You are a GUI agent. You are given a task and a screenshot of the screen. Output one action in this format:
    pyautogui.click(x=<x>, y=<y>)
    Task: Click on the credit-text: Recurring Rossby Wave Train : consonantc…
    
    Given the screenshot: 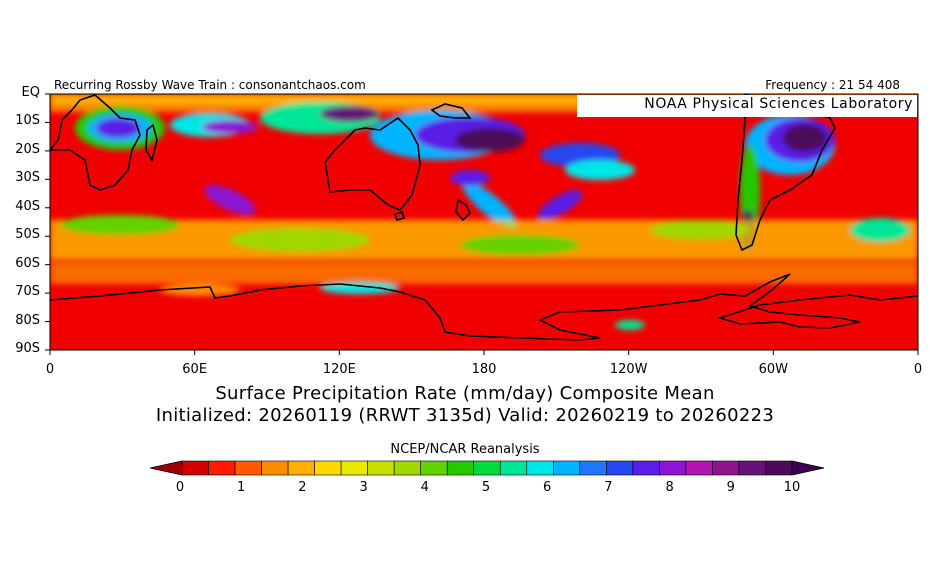 What is the action you would take?
    pyautogui.click(x=210, y=85)
    